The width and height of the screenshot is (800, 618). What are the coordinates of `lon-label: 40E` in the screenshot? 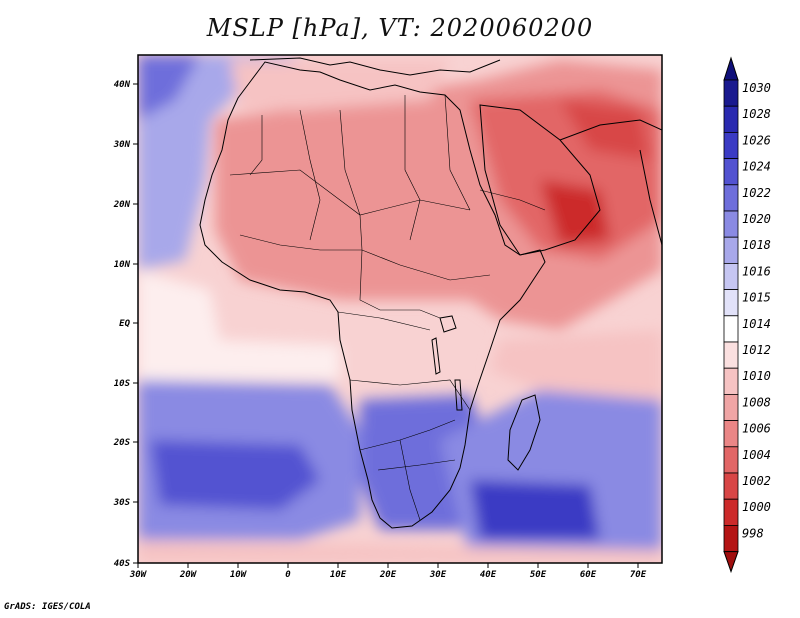 It's located at (488, 575).